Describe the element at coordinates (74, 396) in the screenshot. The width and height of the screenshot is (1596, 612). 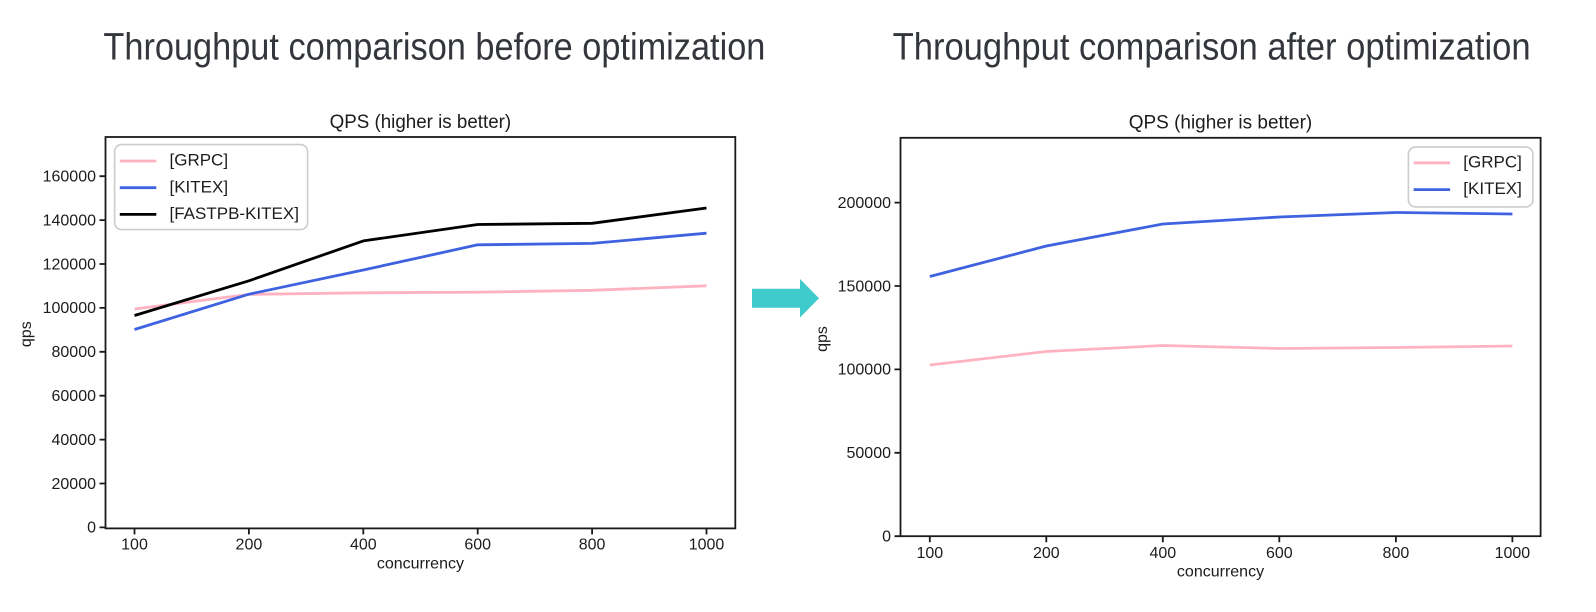
I see `svg-text: 60000` at that location.